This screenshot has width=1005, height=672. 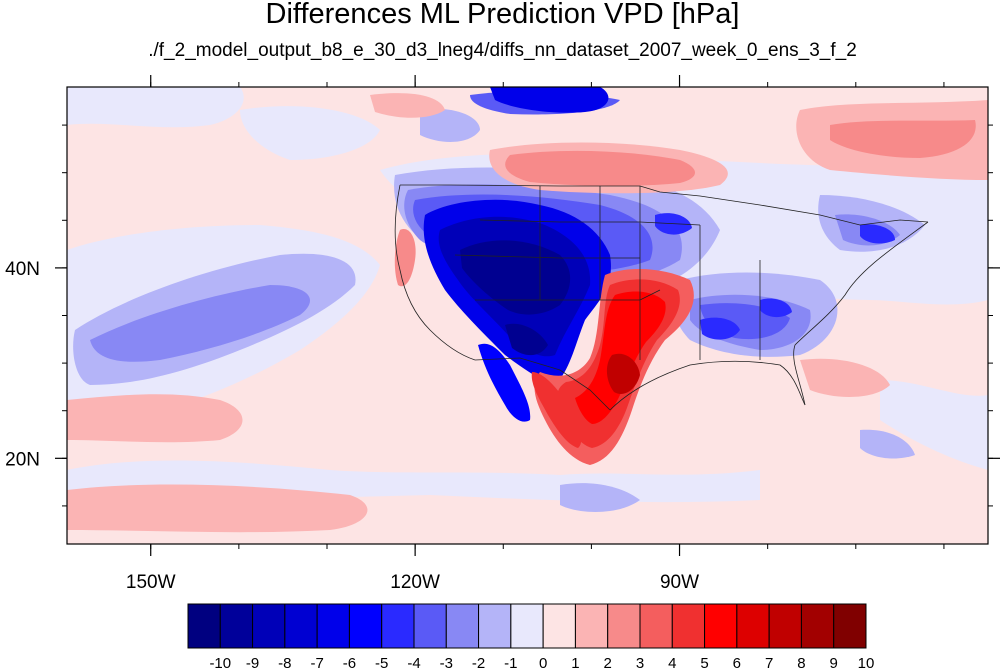 I want to click on colorbar-label: 10, so click(x=866, y=663).